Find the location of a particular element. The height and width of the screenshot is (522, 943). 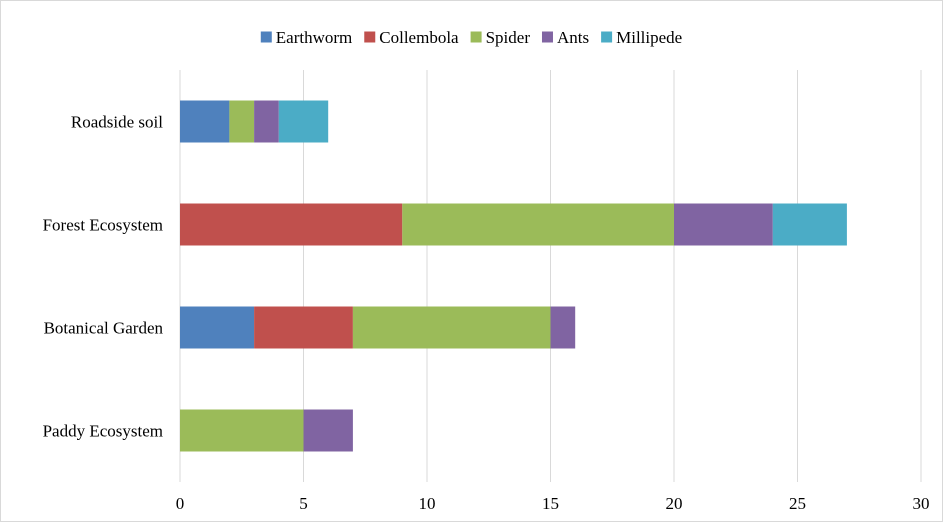

legend-label-millipede: Millipede is located at coordinates (649, 37).